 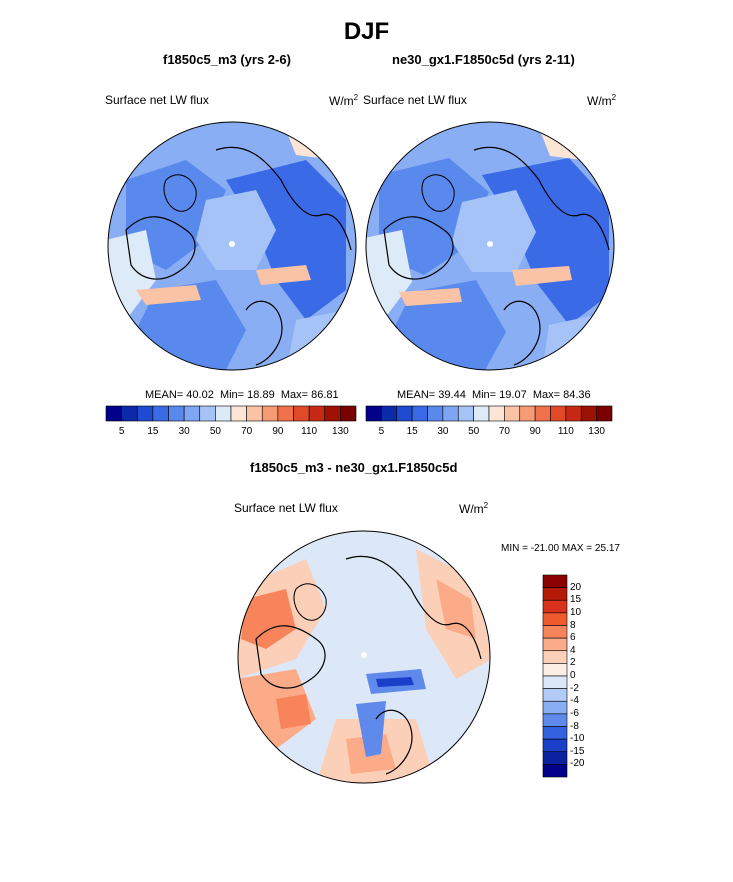 I want to click on panel-2-map, so click(x=490, y=246).